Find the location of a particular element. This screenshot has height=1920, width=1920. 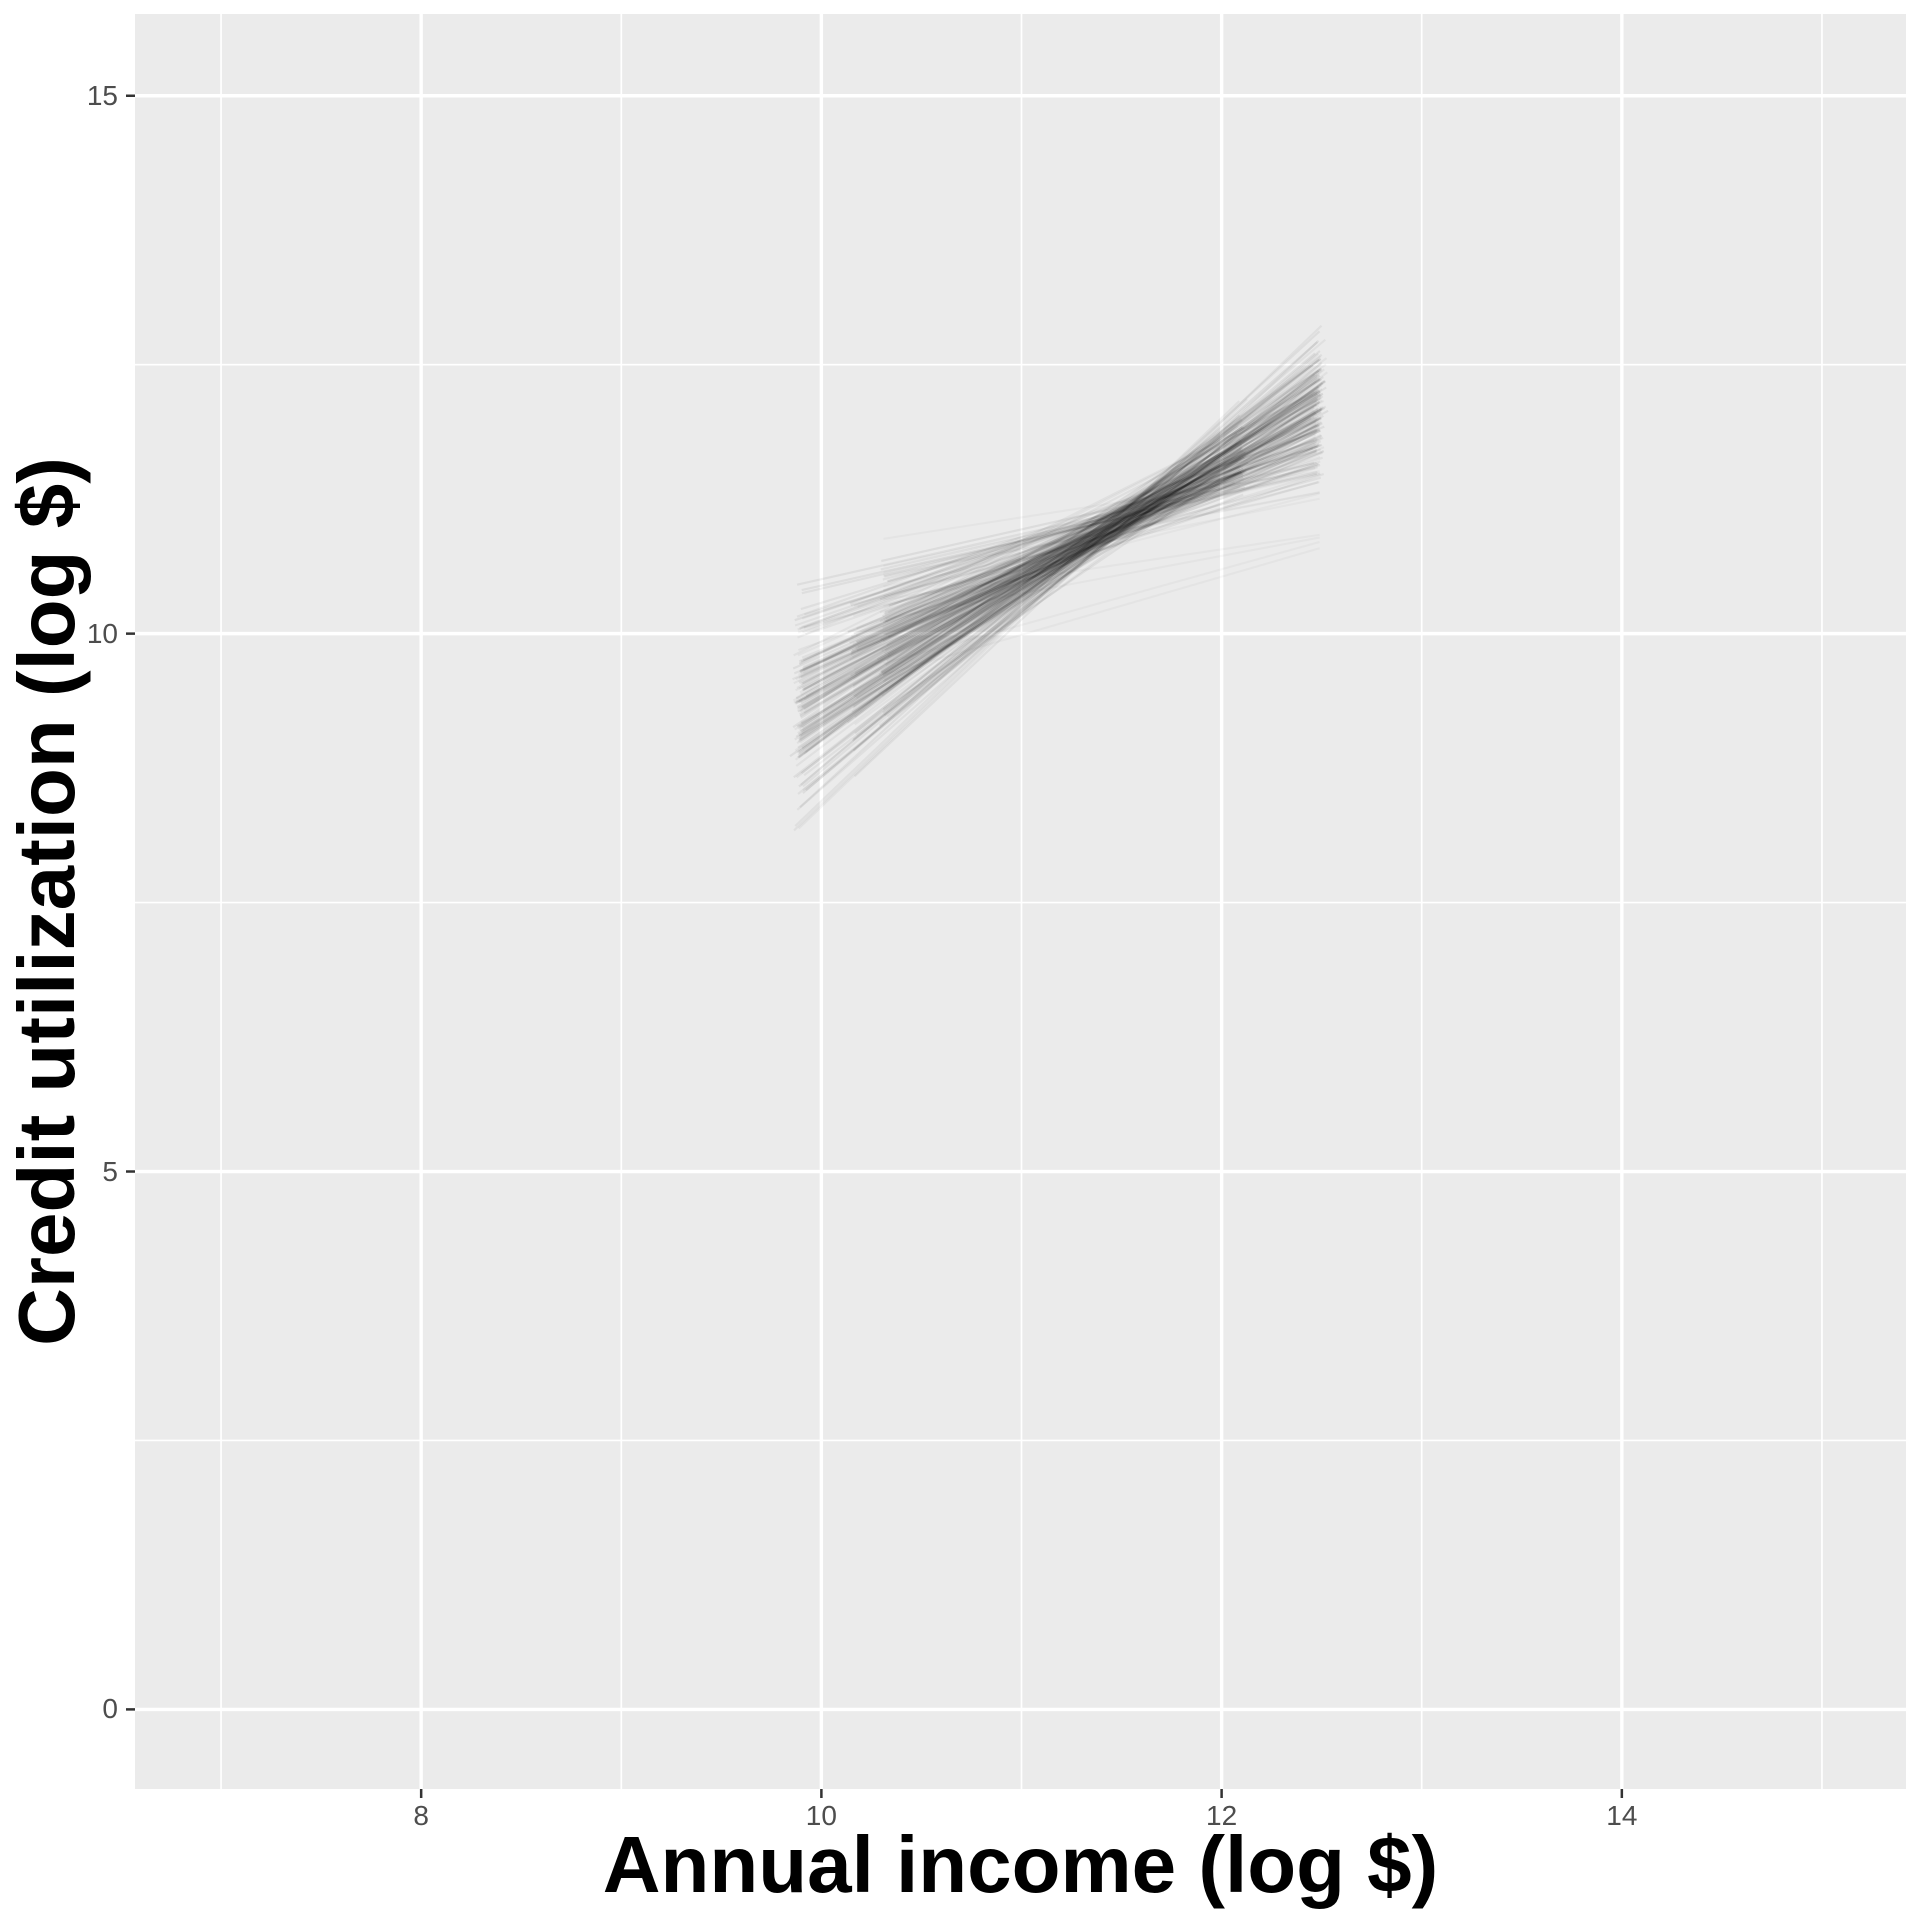

y-tick-label: 5 is located at coordinates (110, 1171).